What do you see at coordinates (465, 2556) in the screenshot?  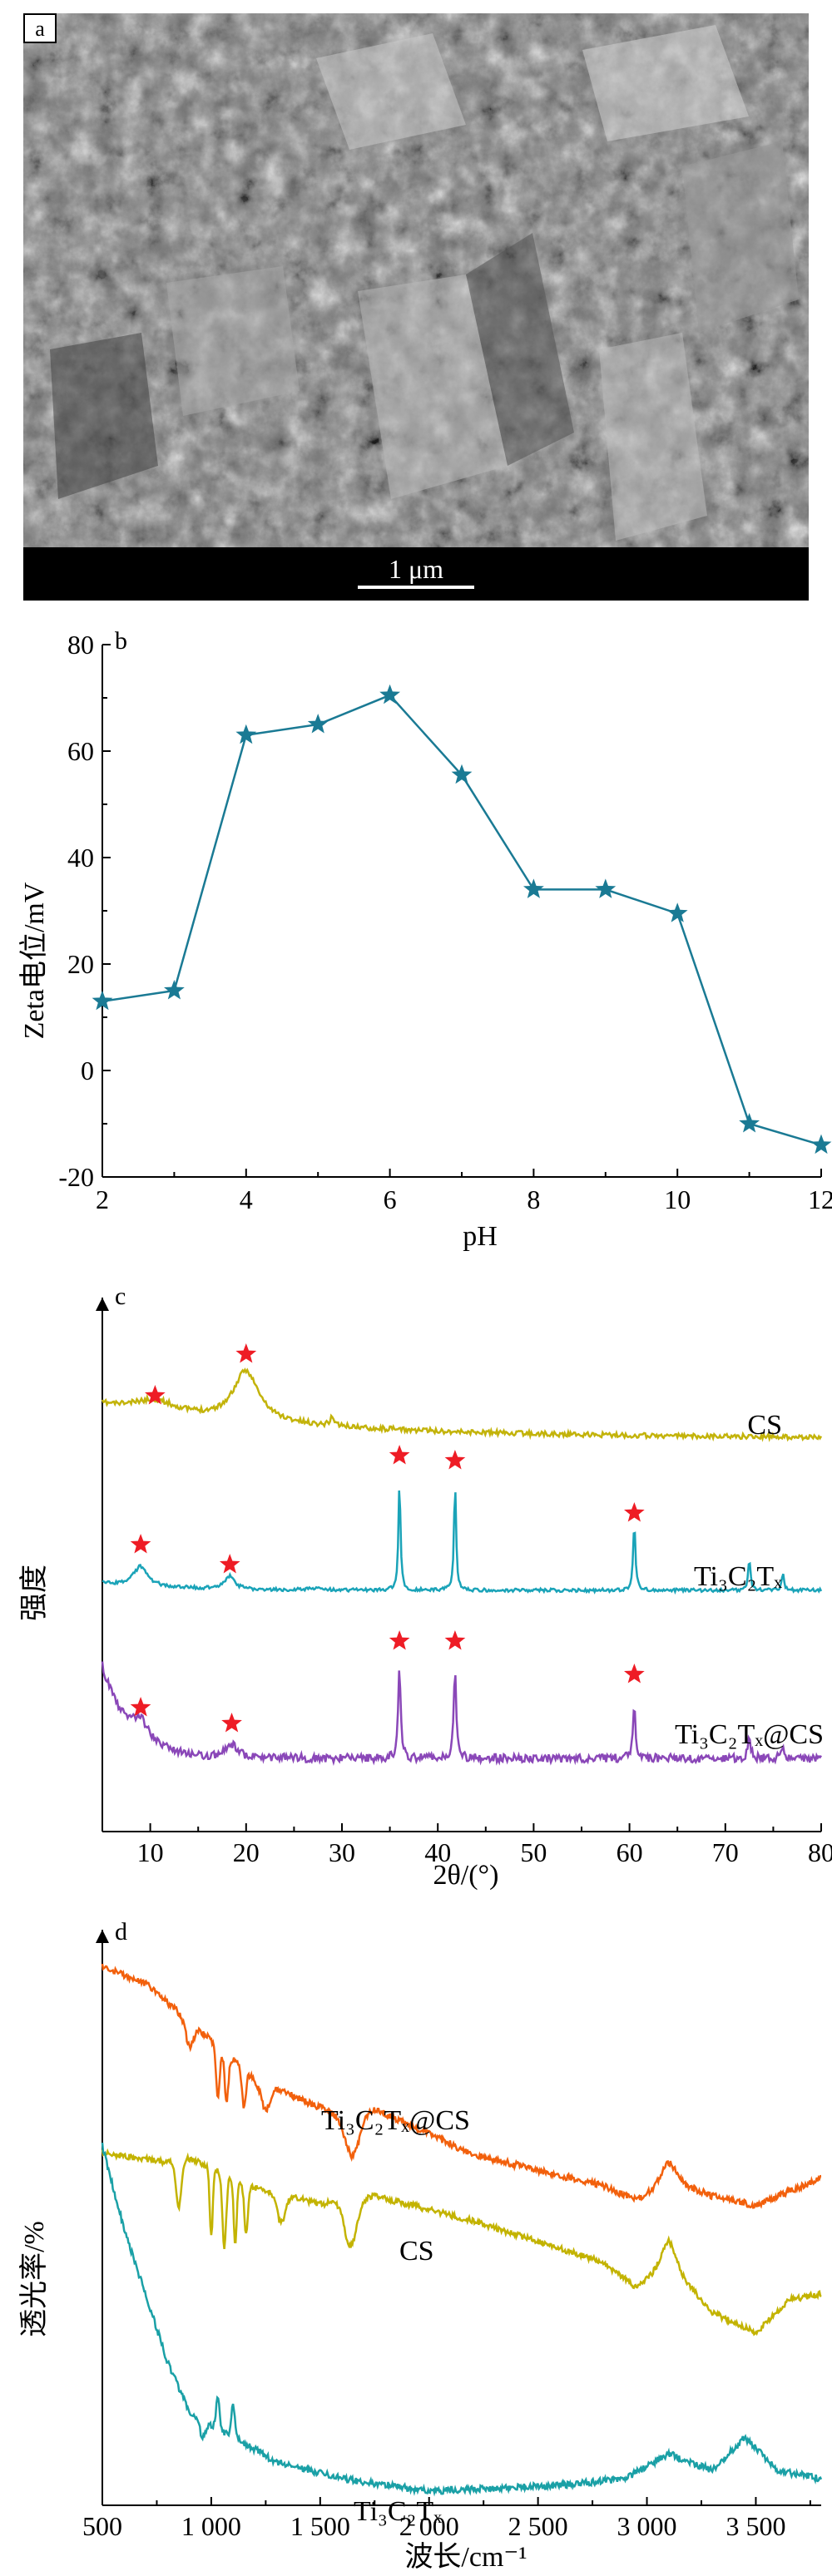 I see `x-axis-label: 波长/cm⁻¹` at bounding box center [465, 2556].